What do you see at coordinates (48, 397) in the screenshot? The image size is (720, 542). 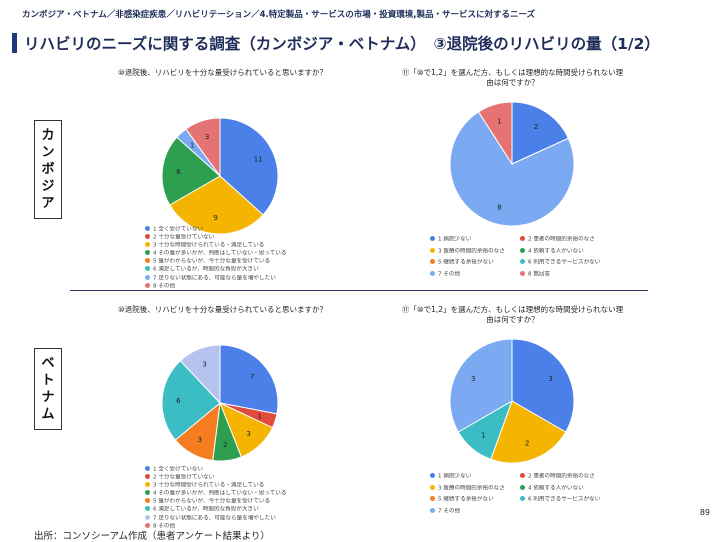 I see `country-char: ナ` at bounding box center [48, 397].